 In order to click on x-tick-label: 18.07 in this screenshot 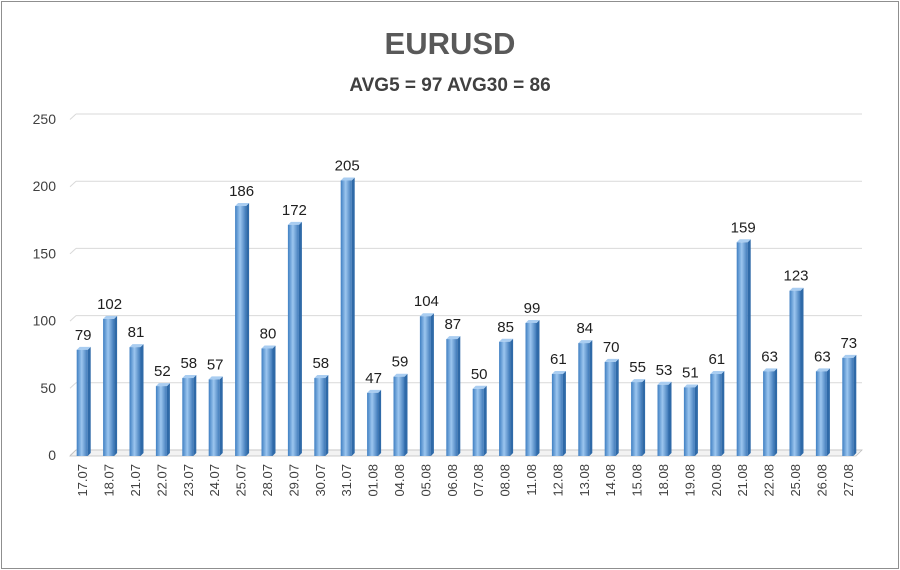, I will do `click(109, 480)`.